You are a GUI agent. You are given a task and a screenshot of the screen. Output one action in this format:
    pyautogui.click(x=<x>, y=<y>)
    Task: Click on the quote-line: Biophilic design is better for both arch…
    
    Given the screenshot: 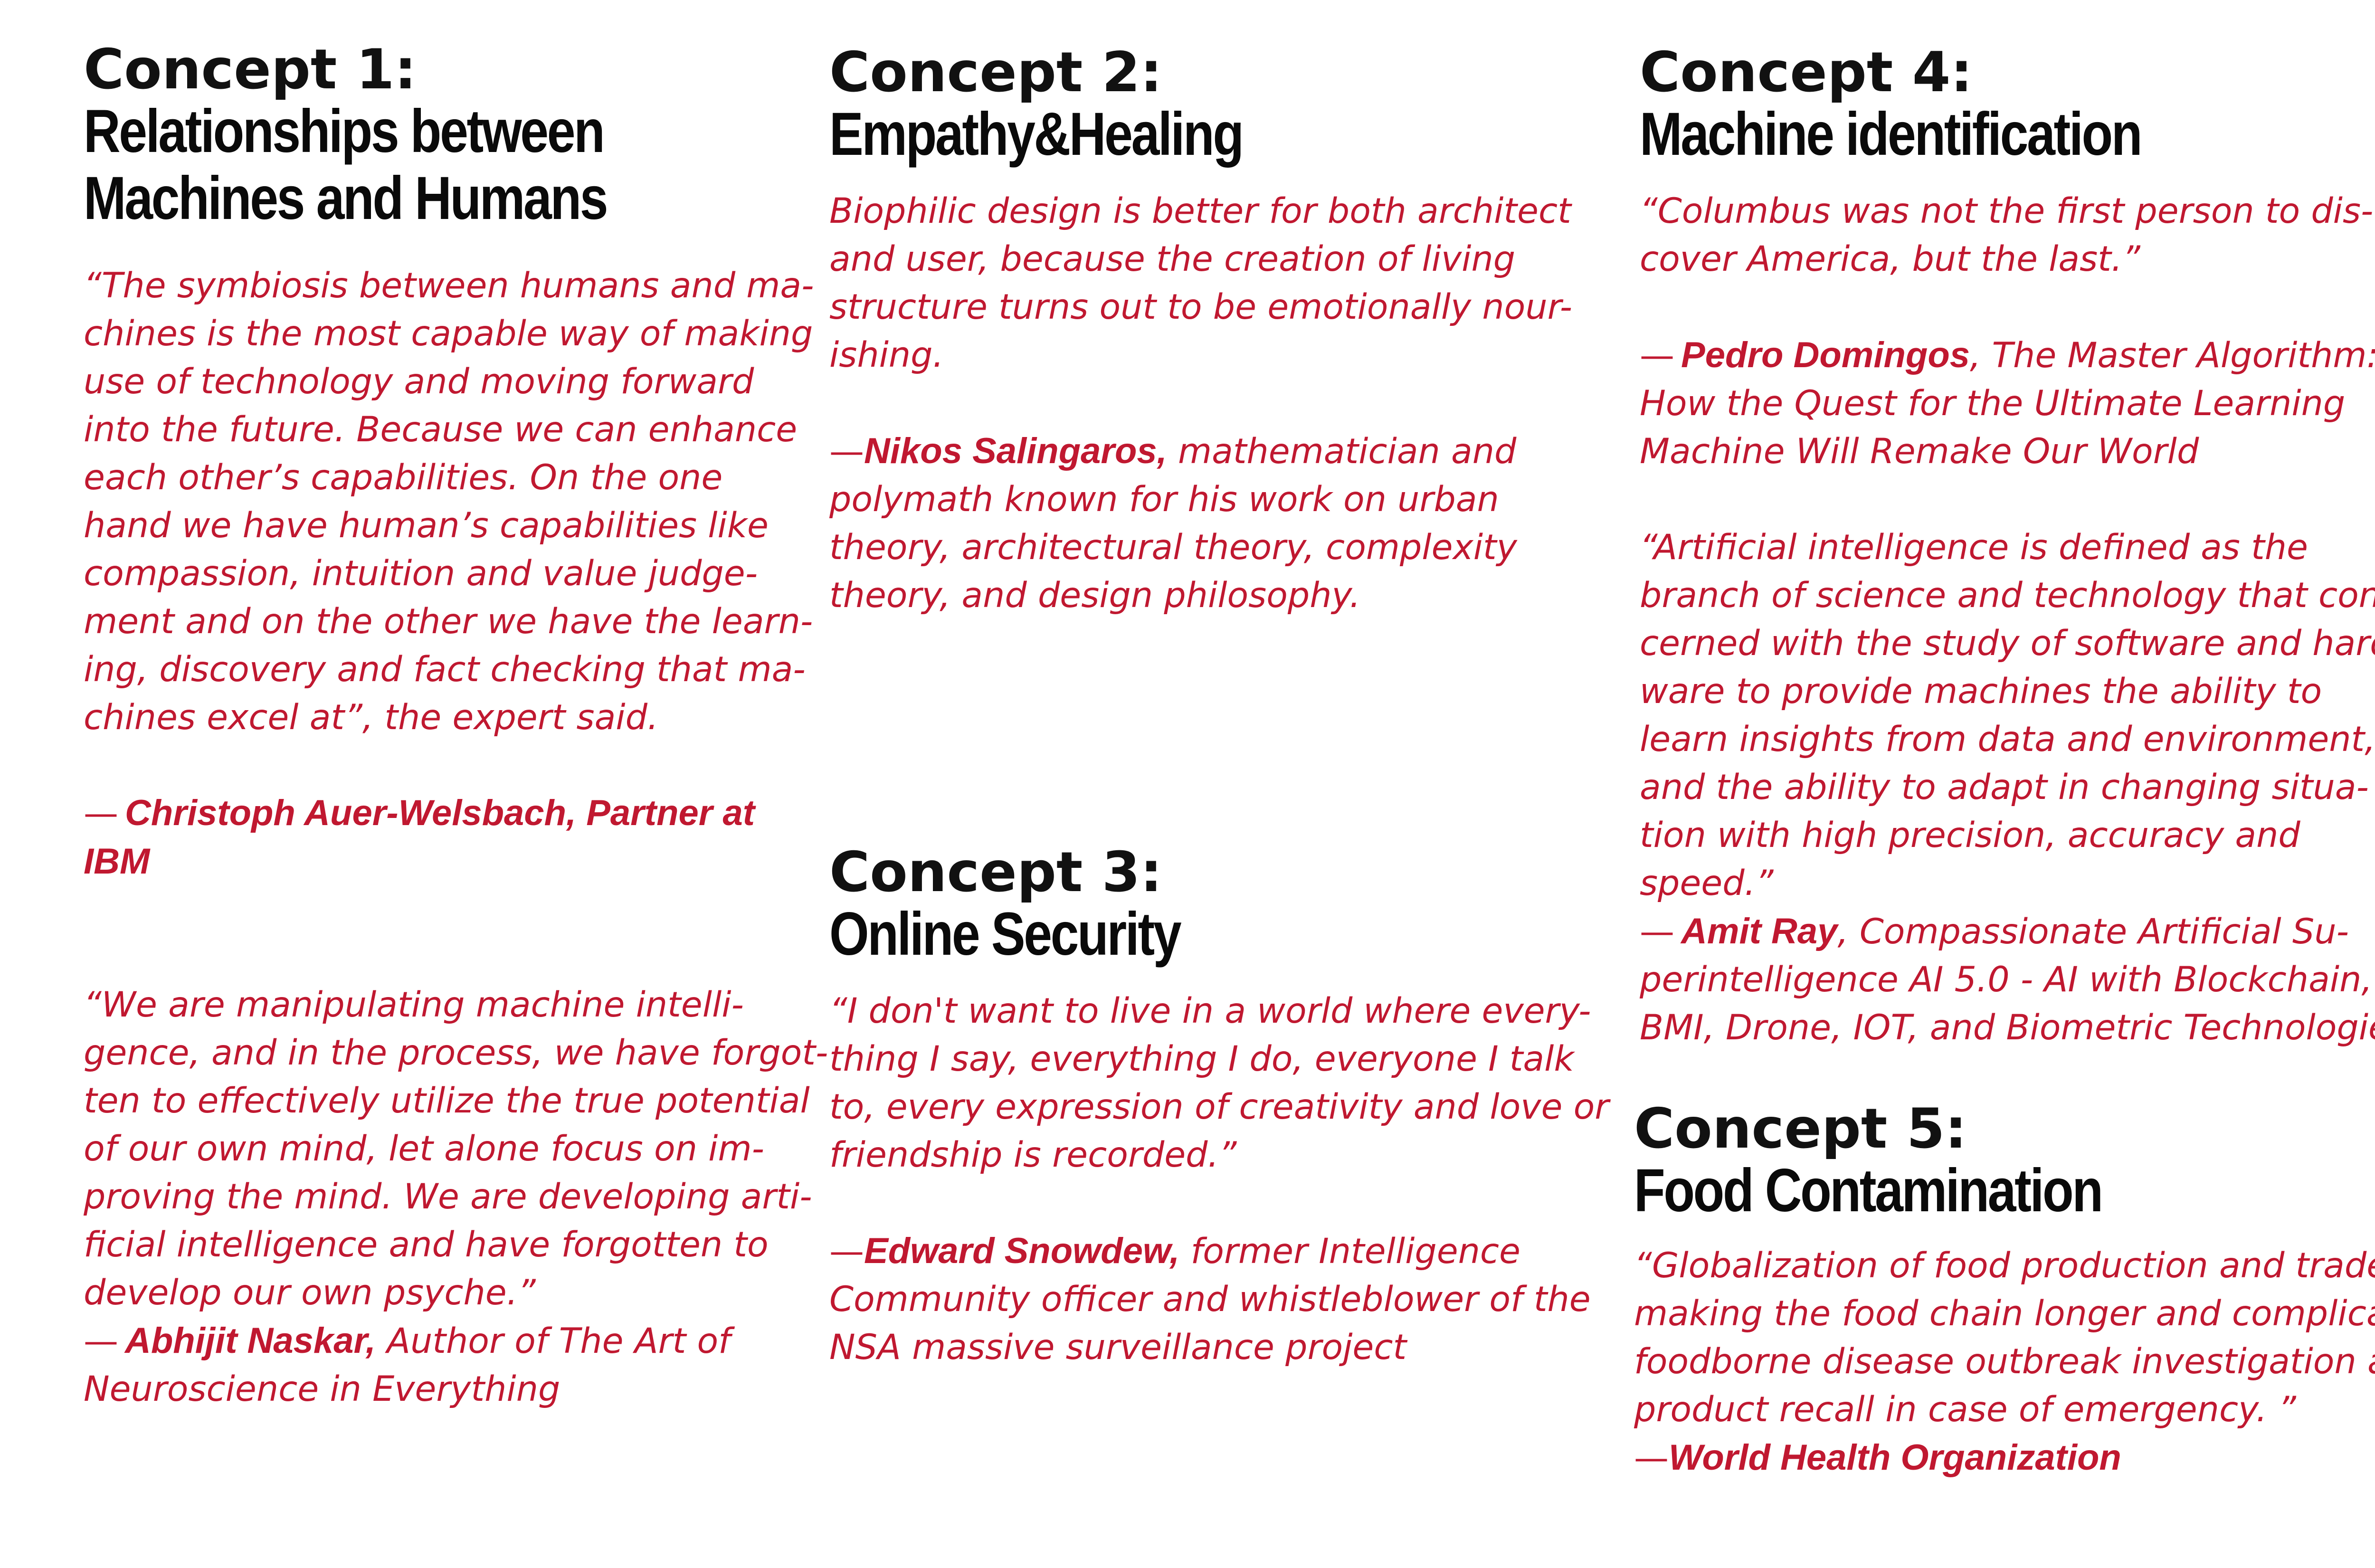 What is the action you would take?
    pyautogui.click(x=1200, y=211)
    